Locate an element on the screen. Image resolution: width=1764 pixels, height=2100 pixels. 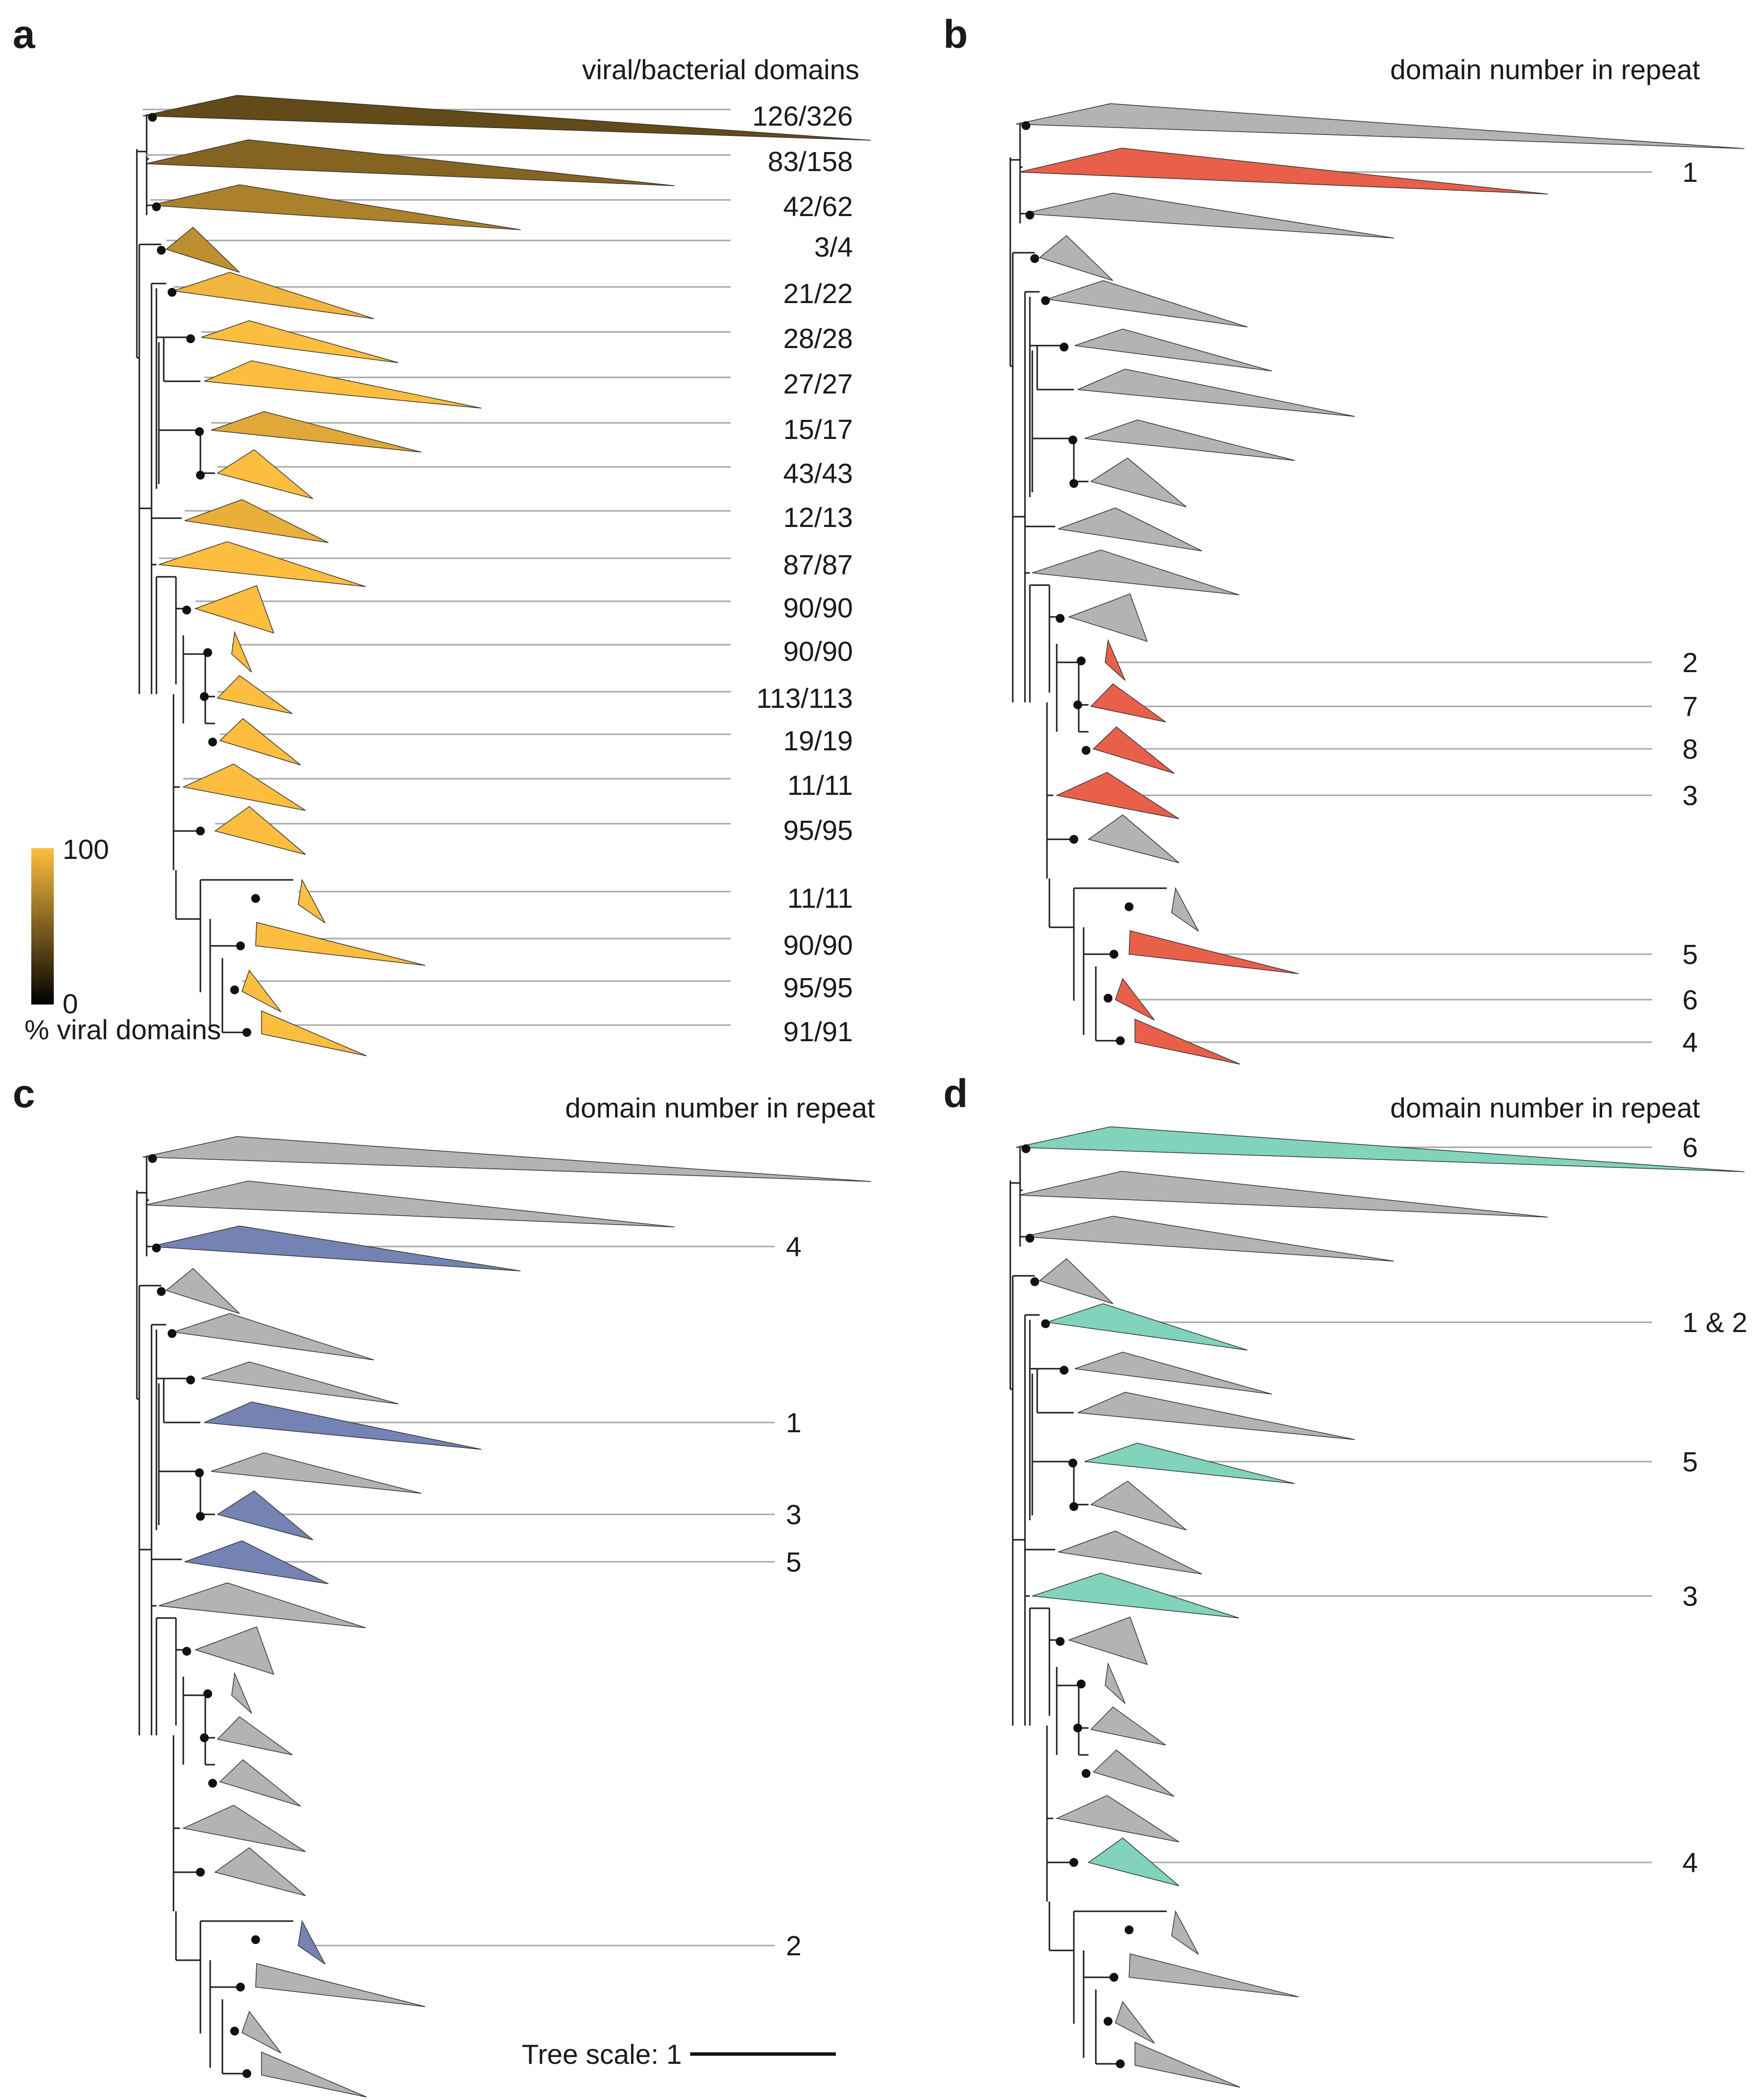
tree-scale-label: Tree scale: 1 is located at coordinates (602, 2054).